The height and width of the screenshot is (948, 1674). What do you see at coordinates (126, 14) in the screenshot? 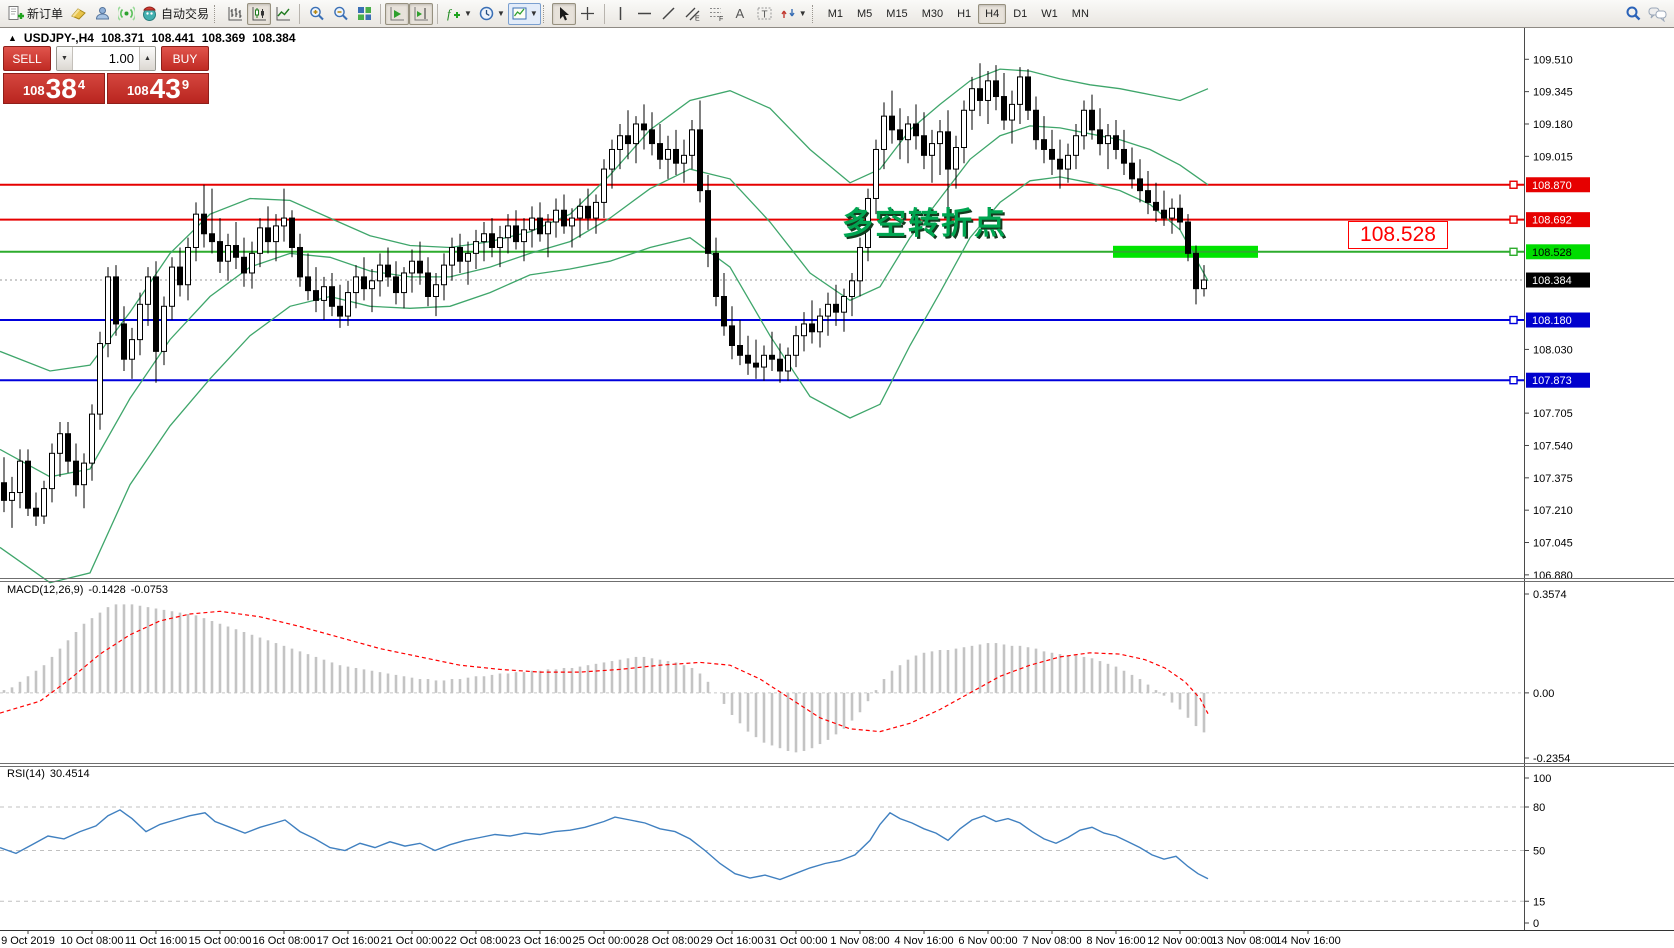
I see `signals-button` at bounding box center [126, 14].